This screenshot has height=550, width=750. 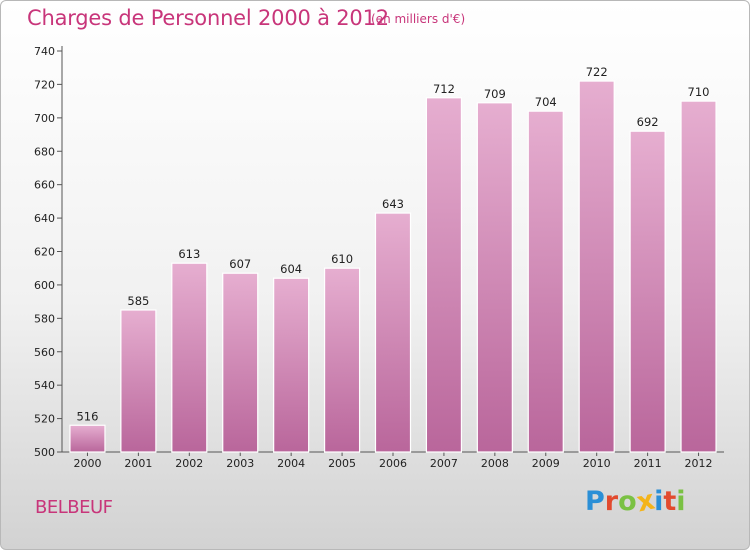 What do you see at coordinates (138, 381) in the screenshot?
I see `bar-2001` at bounding box center [138, 381].